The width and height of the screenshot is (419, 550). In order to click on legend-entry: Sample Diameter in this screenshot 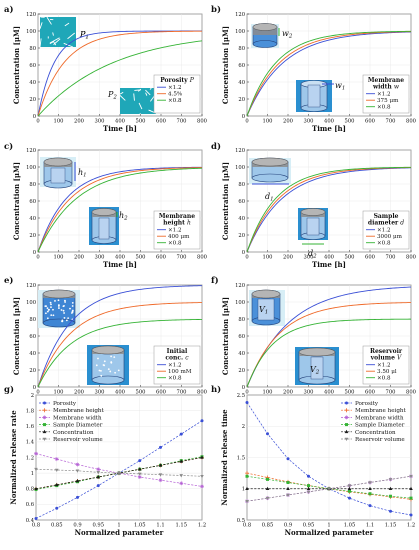, I will do `click(78, 426)`.